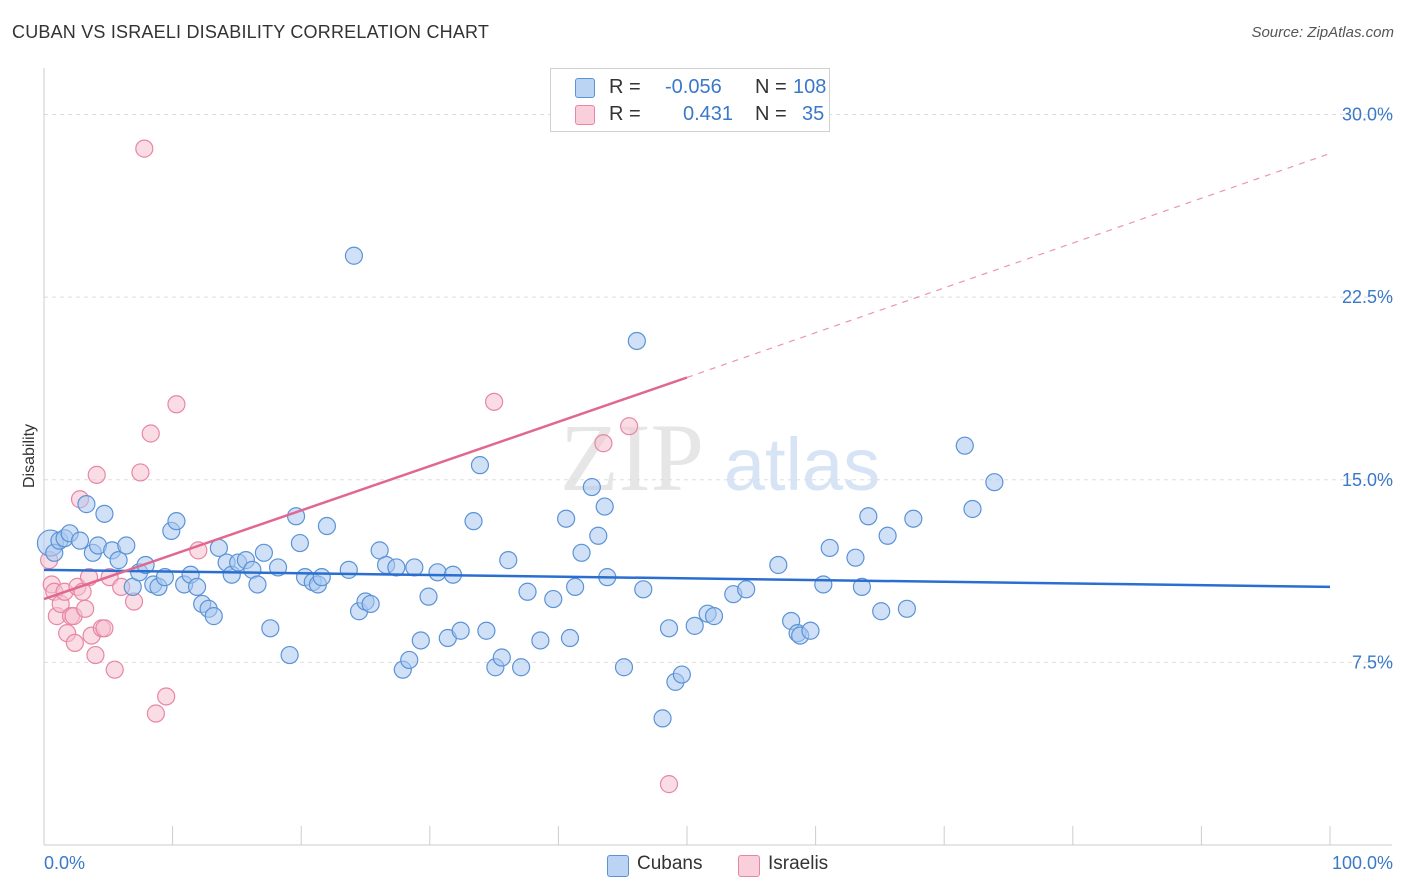 Image resolution: width=1406 pixels, height=892 pixels. What do you see at coordinates (798, 863) in the screenshot?
I see `israelis-legend-label: Israelis` at bounding box center [798, 863].